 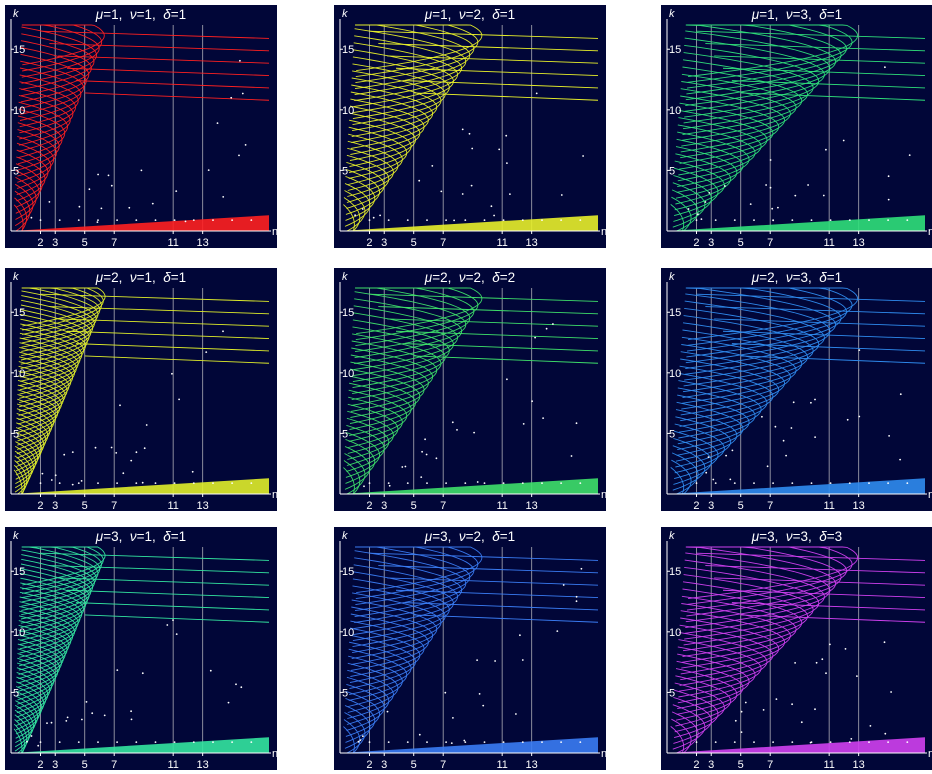 What do you see at coordinates (469, 223) in the screenshot?
I see `dense-region` at bounding box center [469, 223].